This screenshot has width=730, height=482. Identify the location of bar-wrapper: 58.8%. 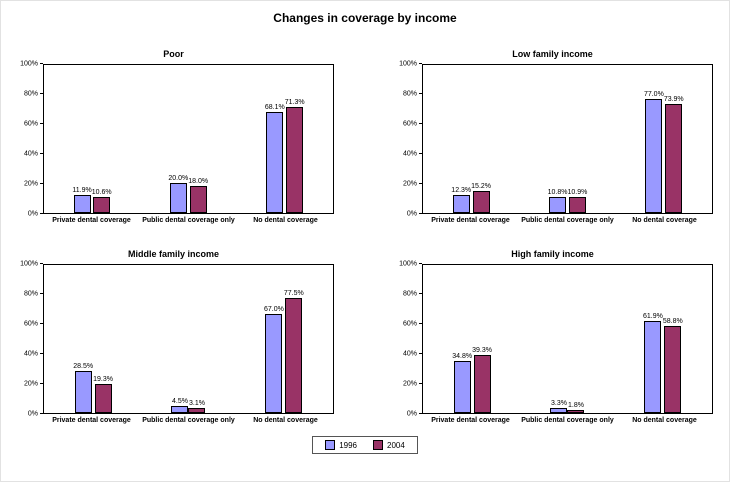
(673, 339).